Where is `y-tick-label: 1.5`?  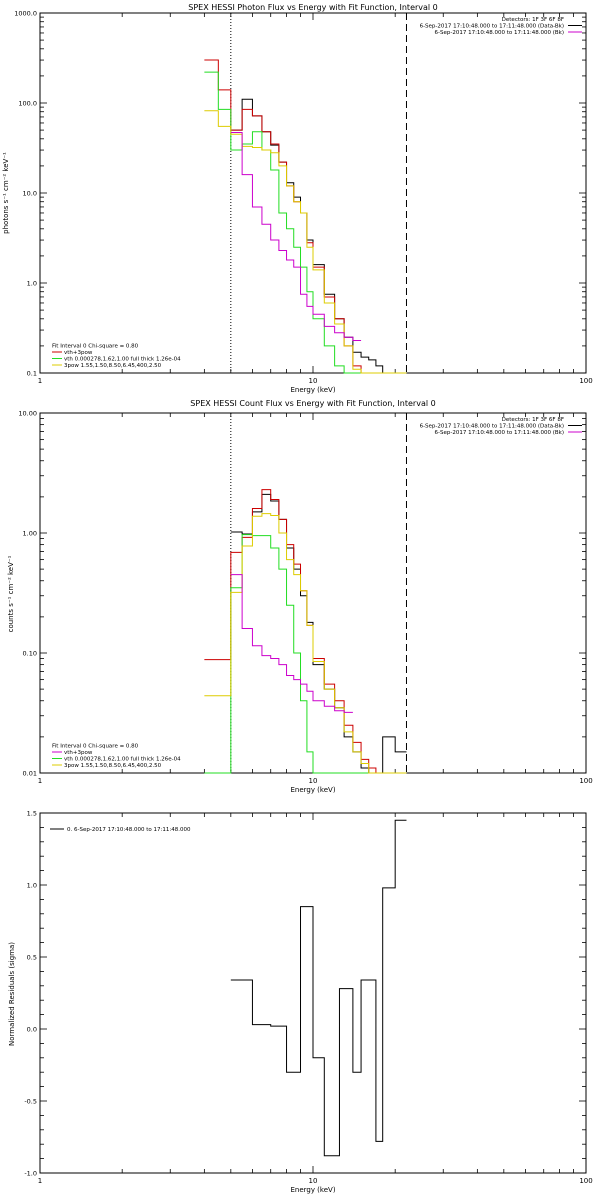
y-tick-label: 1.5 is located at coordinates (32, 814).